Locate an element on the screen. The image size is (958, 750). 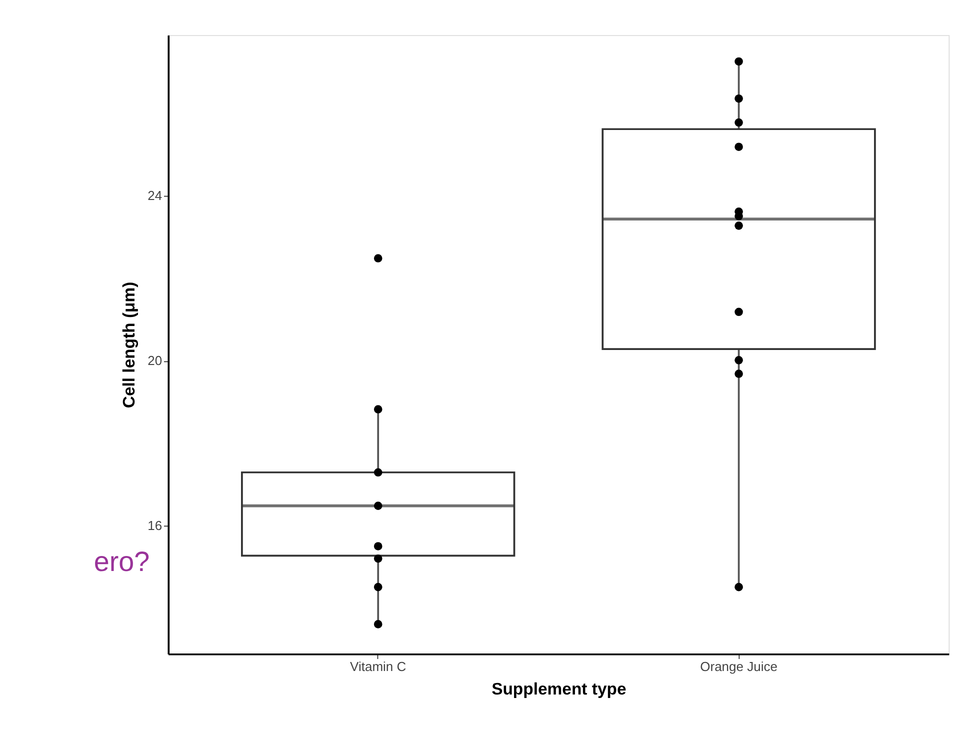
y-tick-label: 20 is located at coordinates (155, 360).